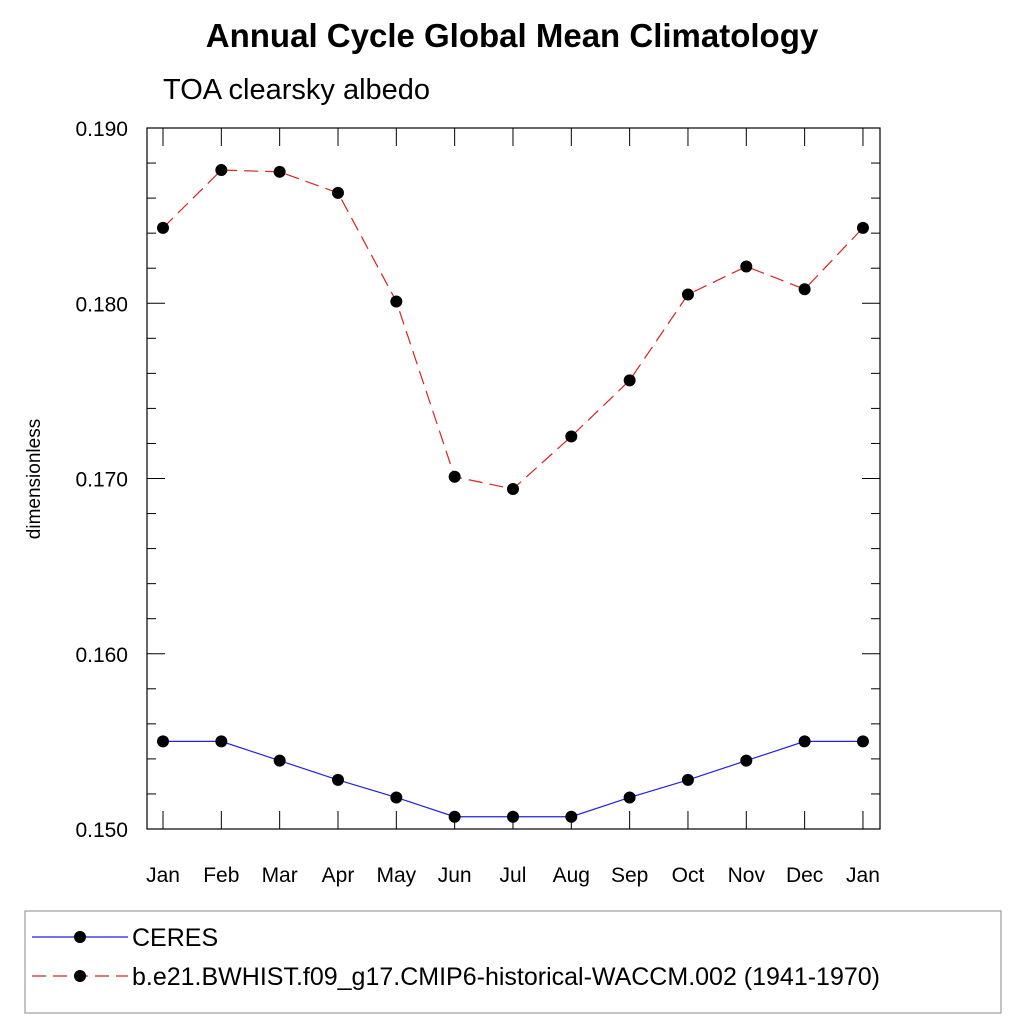  I want to click on x-tick-label: Aug, so click(571, 875).